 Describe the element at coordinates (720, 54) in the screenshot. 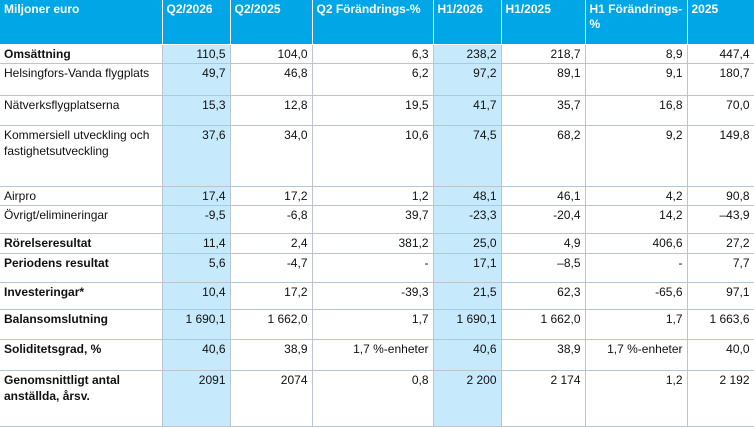

I see `cell-year-2025: 447,4` at that location.